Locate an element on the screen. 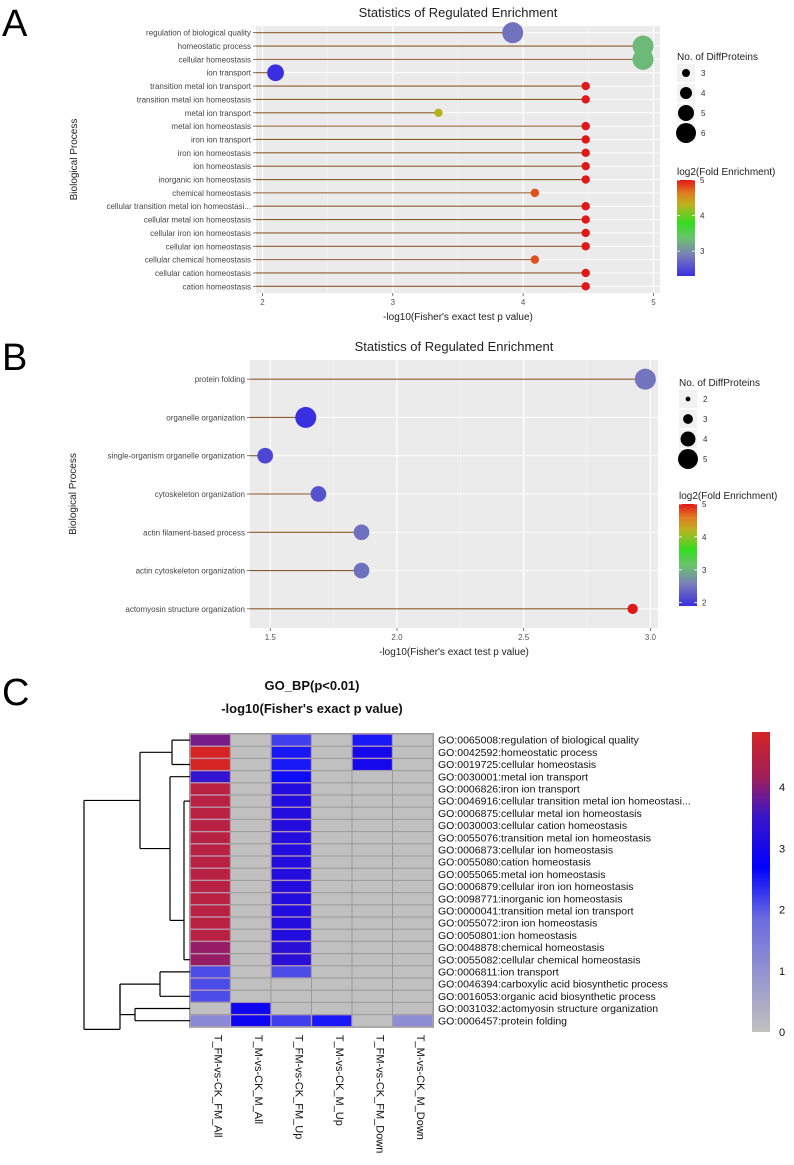 Image resolution: width=794 pixels, height=1165 pixels. color-legend-label: 4 is located at coordinates (704, 537).